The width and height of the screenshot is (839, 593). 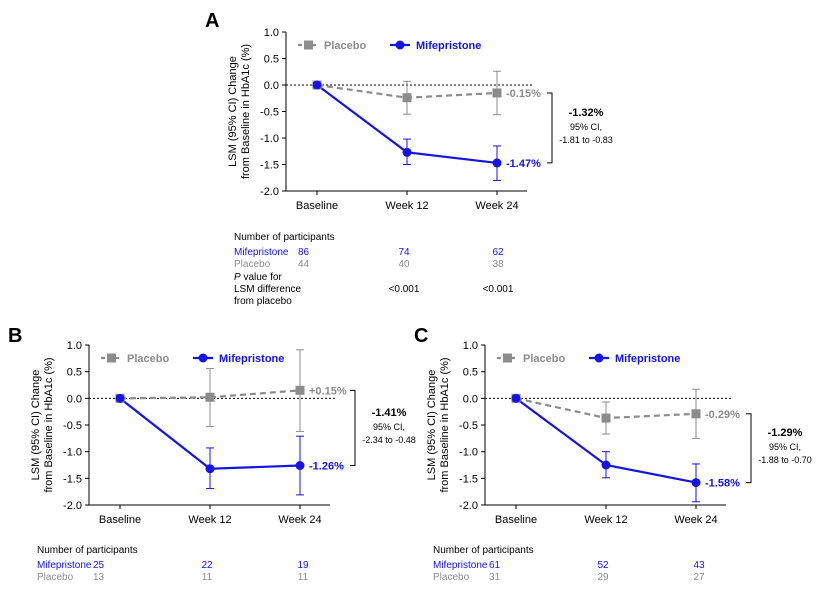 I want to click on difference-value: -1.32%, so click(x=586, y=113).